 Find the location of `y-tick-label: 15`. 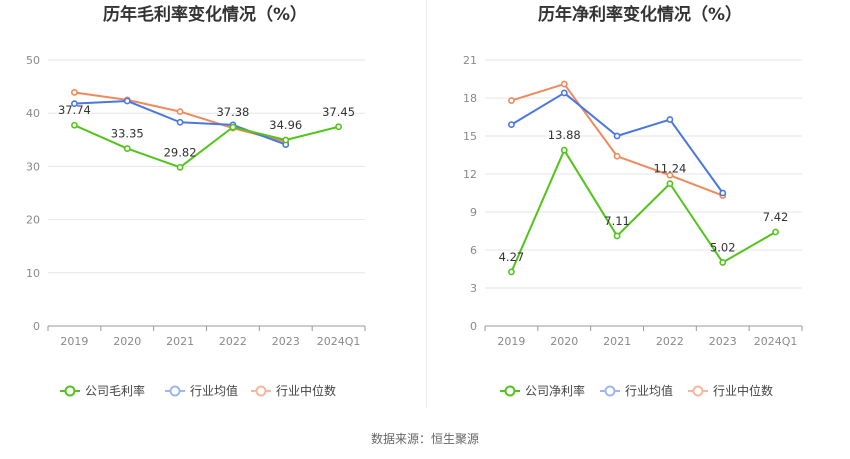

y-tick-label: 15 is located at coordinates (470, 136).